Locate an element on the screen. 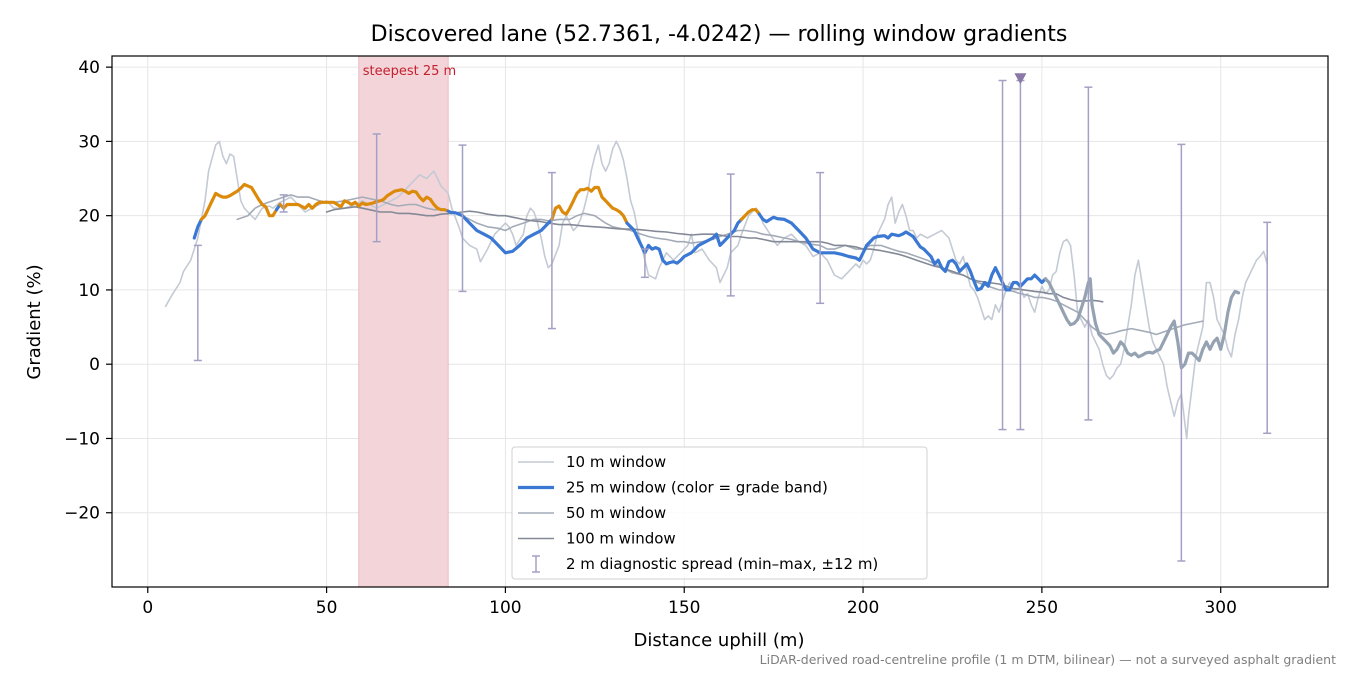 The image size is (1350, 675). legend-label: 100 m window is located at coordinates (621, 539).